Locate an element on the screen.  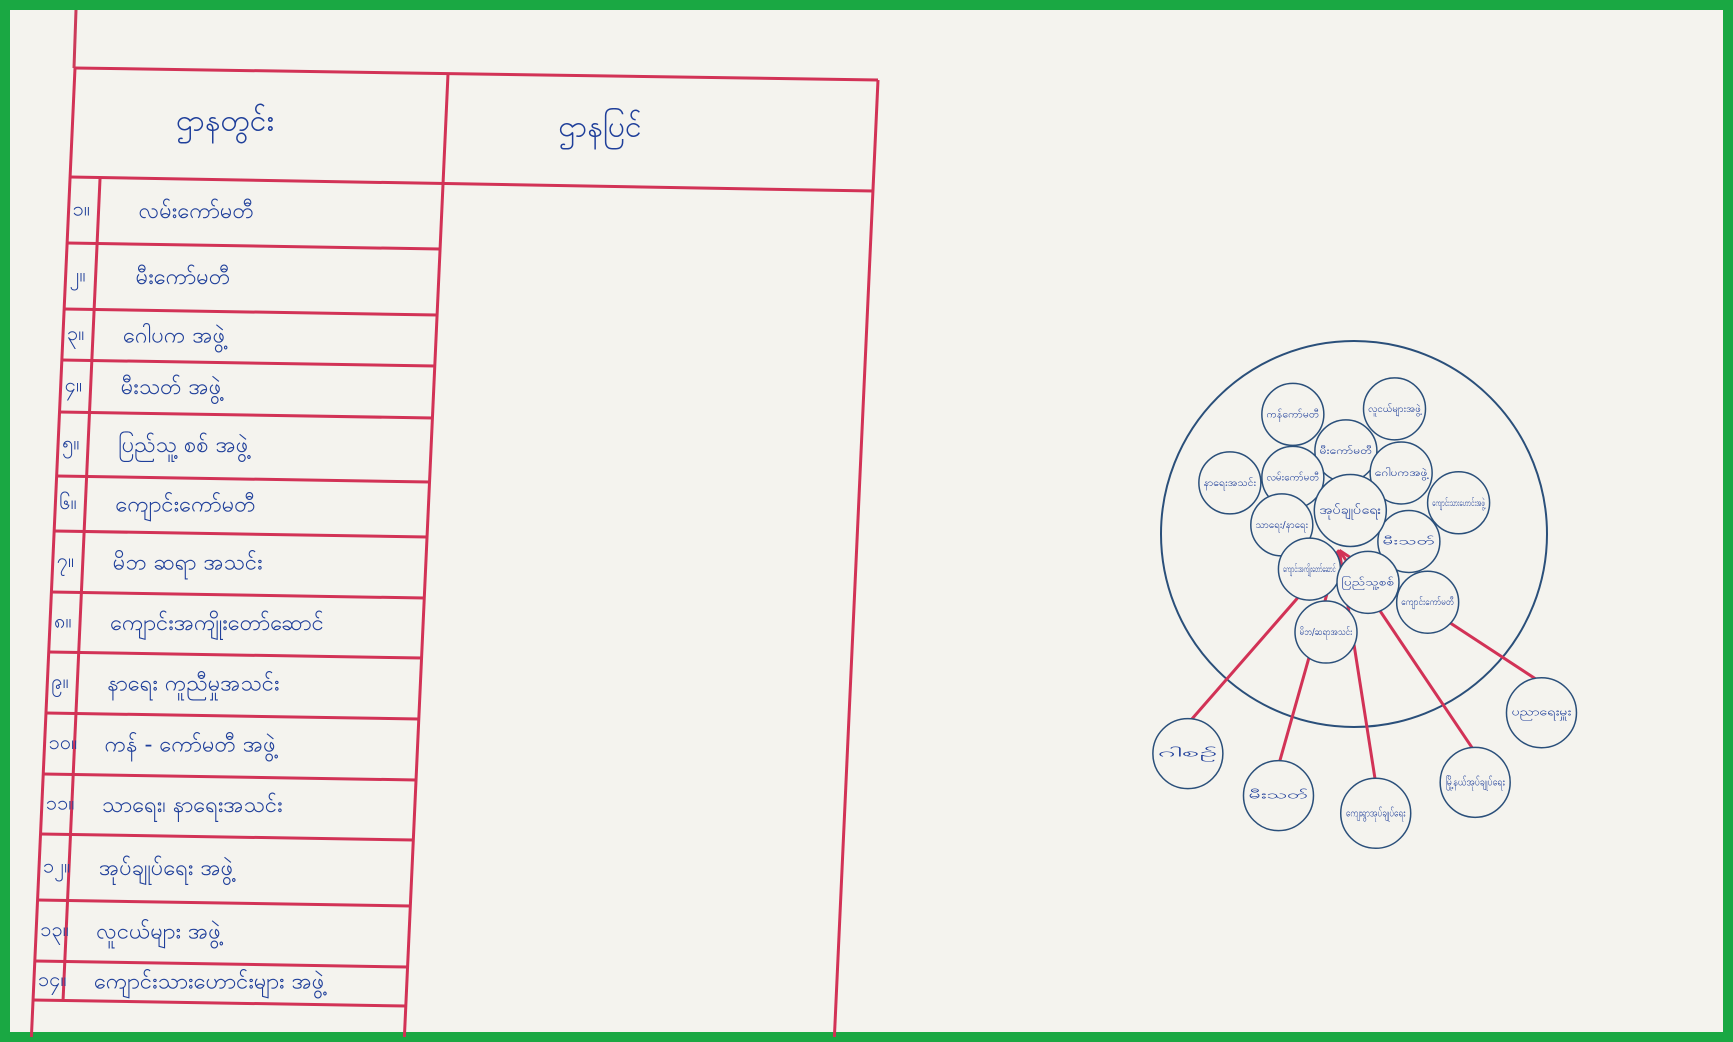
outer-node: ကျေးရွာအုပ်ချုပ်ရေး is located at coordinates (1376, 813).